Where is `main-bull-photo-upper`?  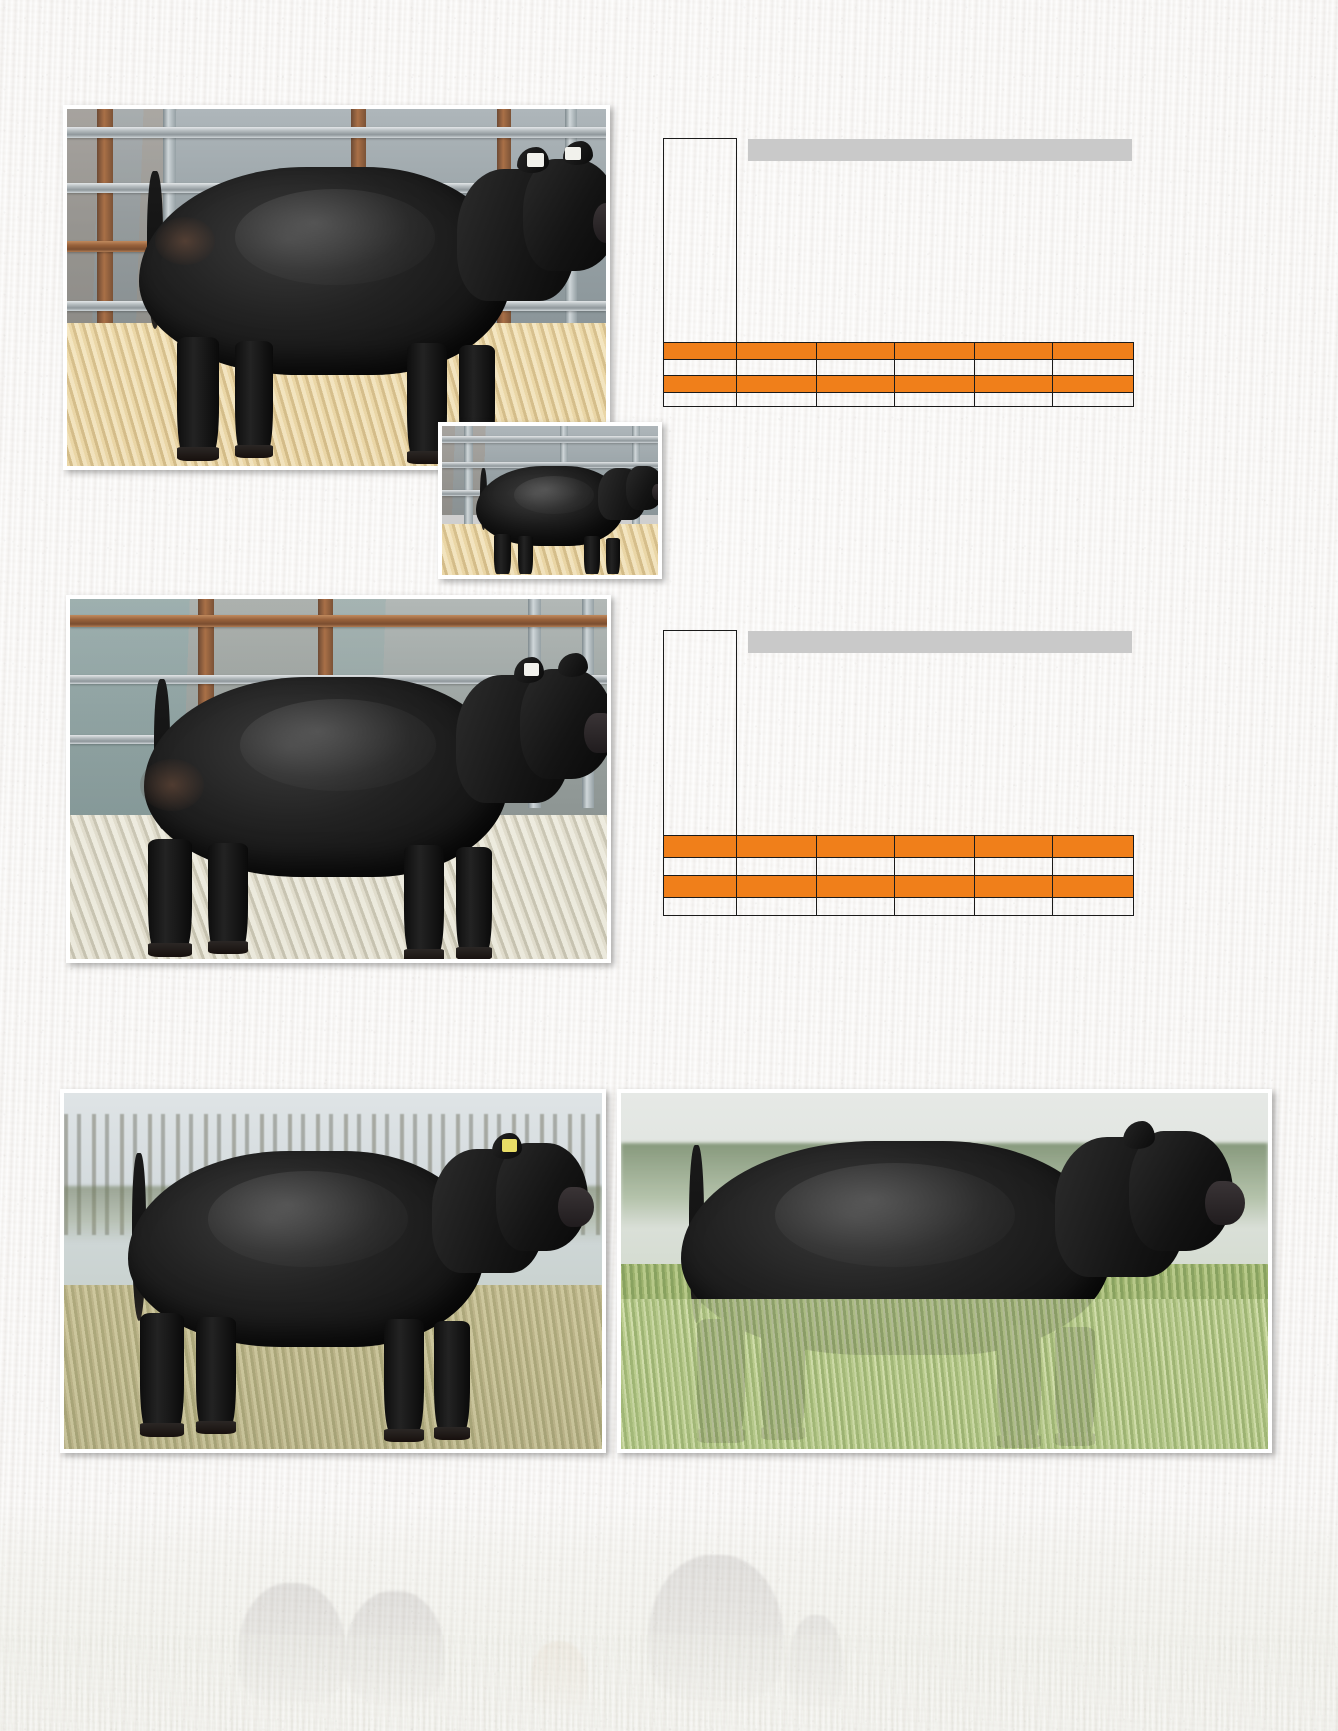 main-bull-photo-upper is located at coordinates (336, 287).